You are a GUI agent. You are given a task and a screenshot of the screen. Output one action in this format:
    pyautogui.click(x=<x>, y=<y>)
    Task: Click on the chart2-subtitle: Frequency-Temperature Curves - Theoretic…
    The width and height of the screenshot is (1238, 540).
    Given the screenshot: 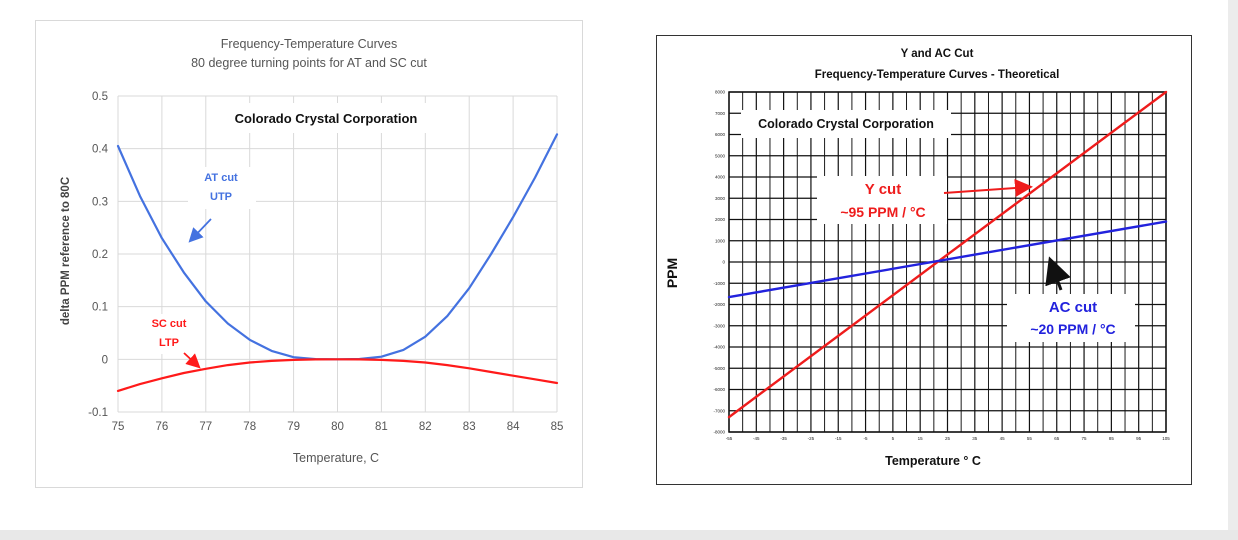 What is the action you would take?
    pyautogui.click(x=937, y=75)
    